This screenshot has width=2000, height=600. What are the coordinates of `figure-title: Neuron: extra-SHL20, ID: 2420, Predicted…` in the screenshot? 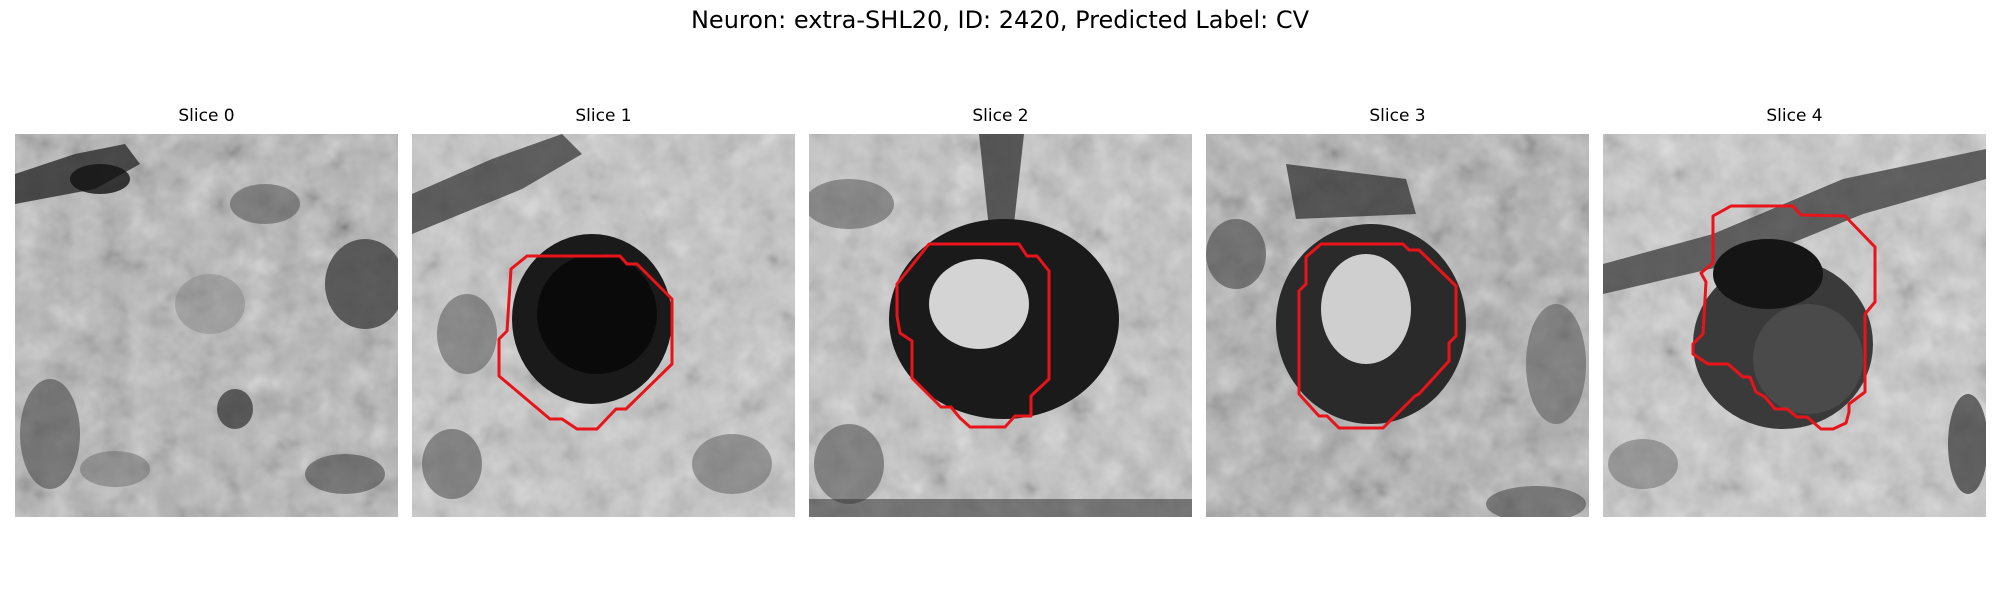 It's located at (1000, 20).